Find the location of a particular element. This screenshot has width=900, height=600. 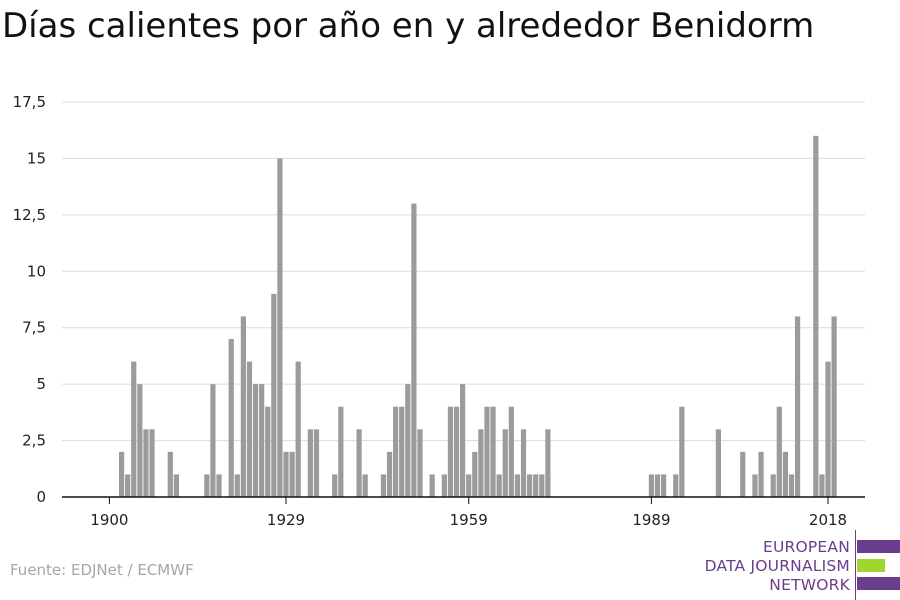

x-tick-label: 2018 is located at coordinates (828, 520).